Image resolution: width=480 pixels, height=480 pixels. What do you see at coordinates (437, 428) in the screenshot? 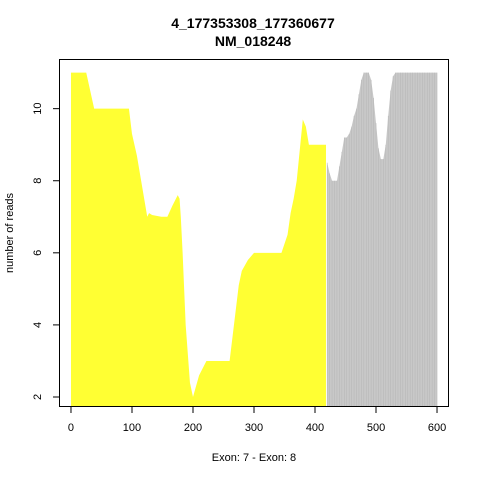
I see `x-tick-label: 600` at bounding box center [437, 428].